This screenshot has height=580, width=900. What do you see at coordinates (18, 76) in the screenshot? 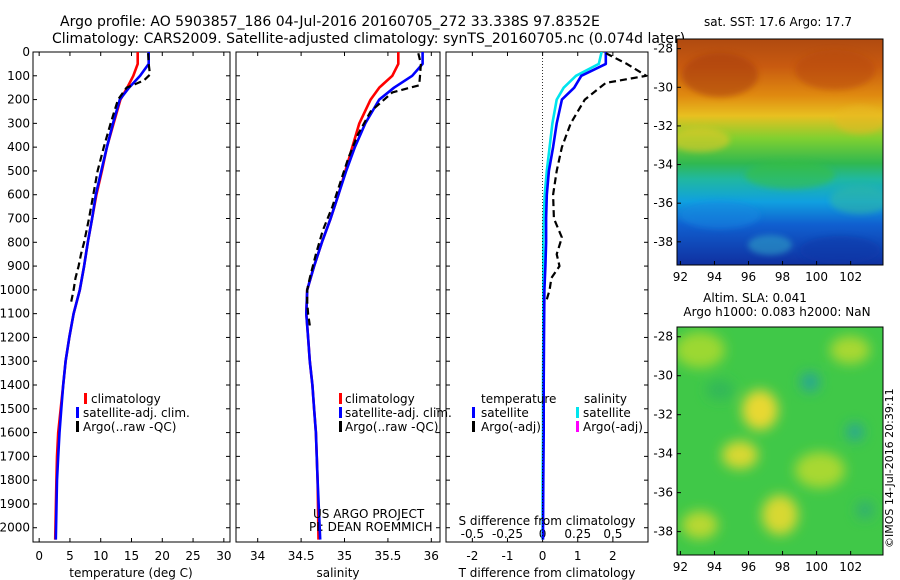
I see `y-tick-label: 100` at bounding box center [18, 76].